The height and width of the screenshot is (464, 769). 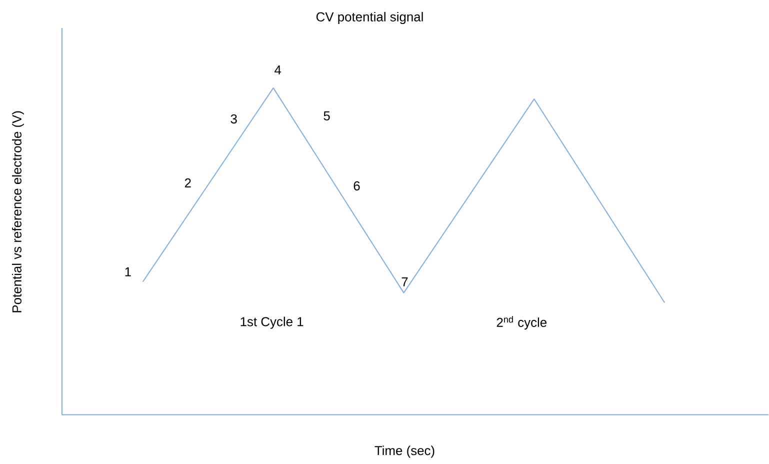 I want to click on annotation: 2, so click(x=187, y=183).